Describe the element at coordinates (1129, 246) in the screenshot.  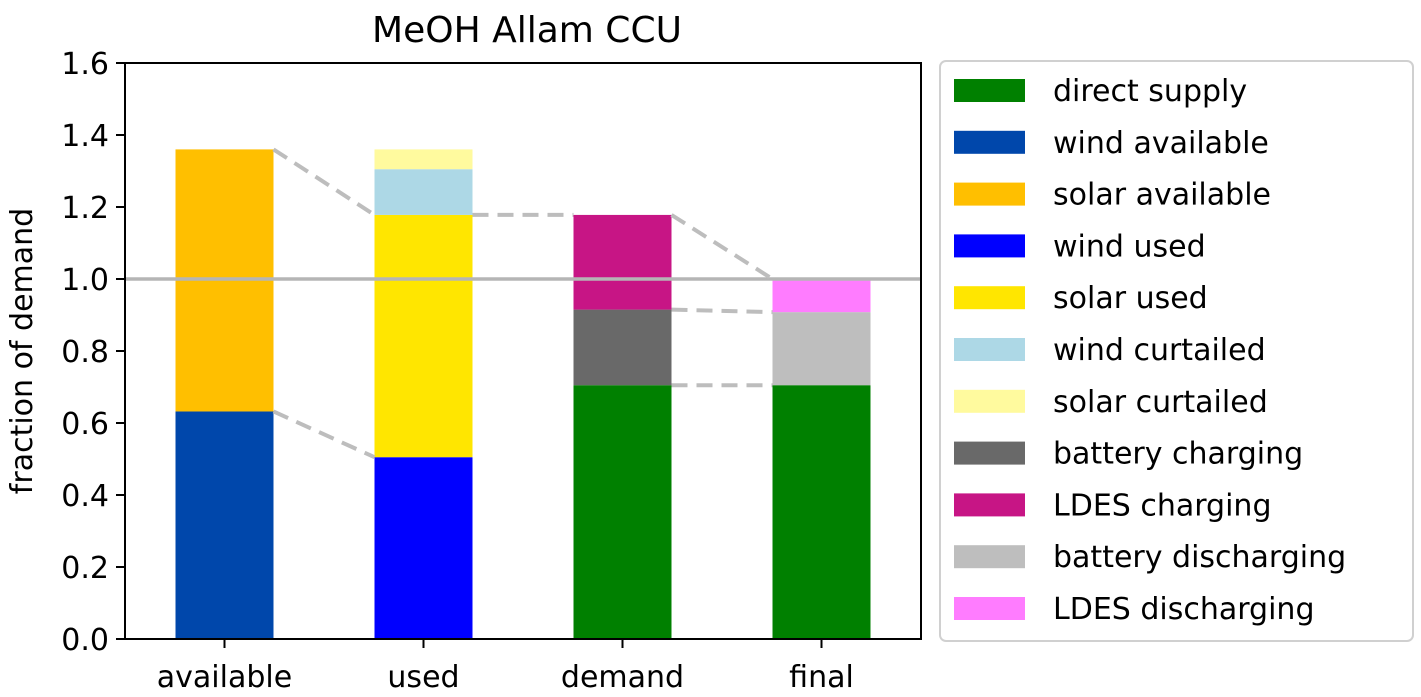
I see `legend-label: wind used` at that location.